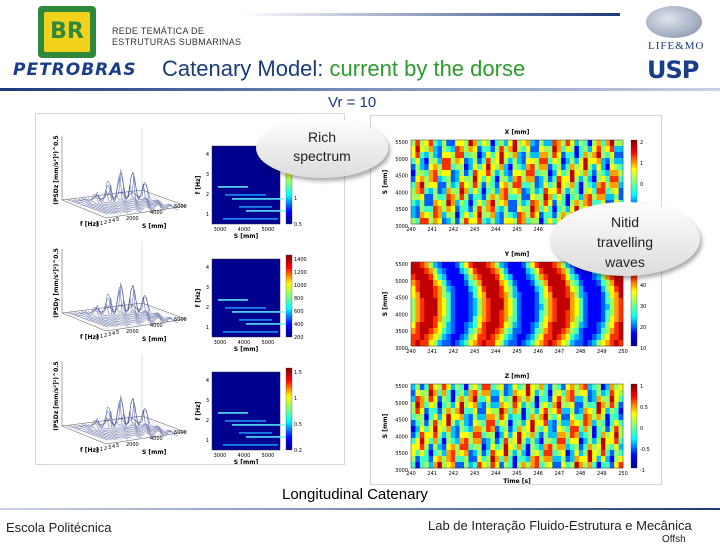  Describe the element at coordinates (602, 352) in the screenshot. I see `tick-label: 249` at that location.